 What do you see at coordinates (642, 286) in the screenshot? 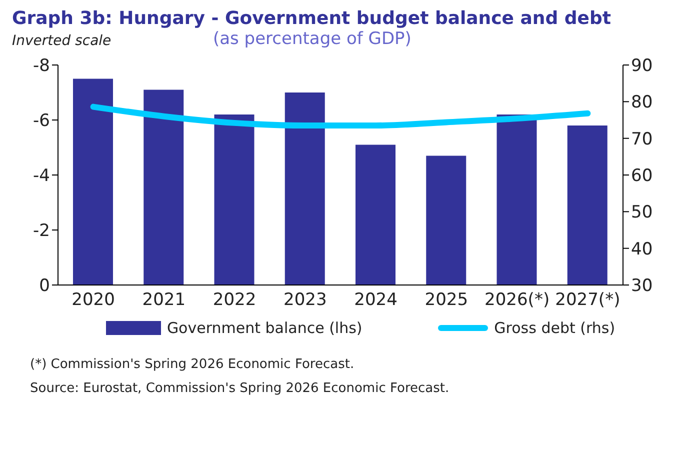
I see `y2-tick-label: 30` at bounding box center [642, 286].